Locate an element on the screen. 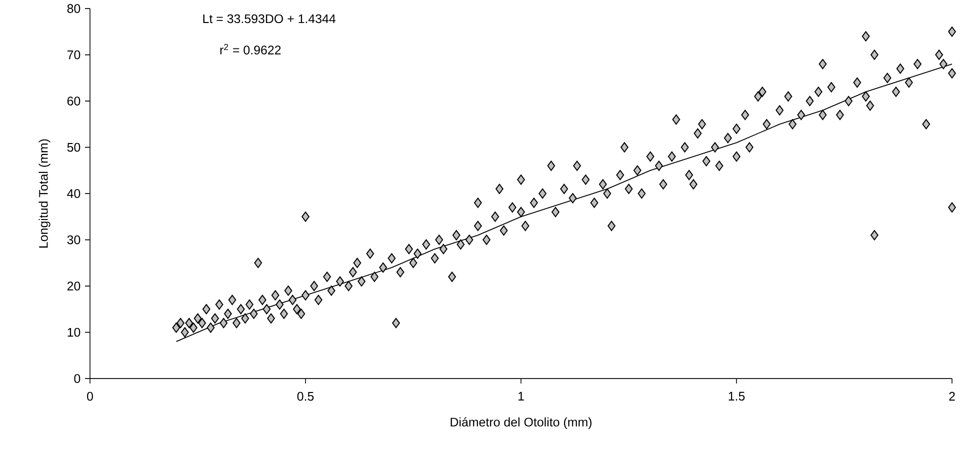  y-tick-label: 60 is located at coordinates (73, 101).